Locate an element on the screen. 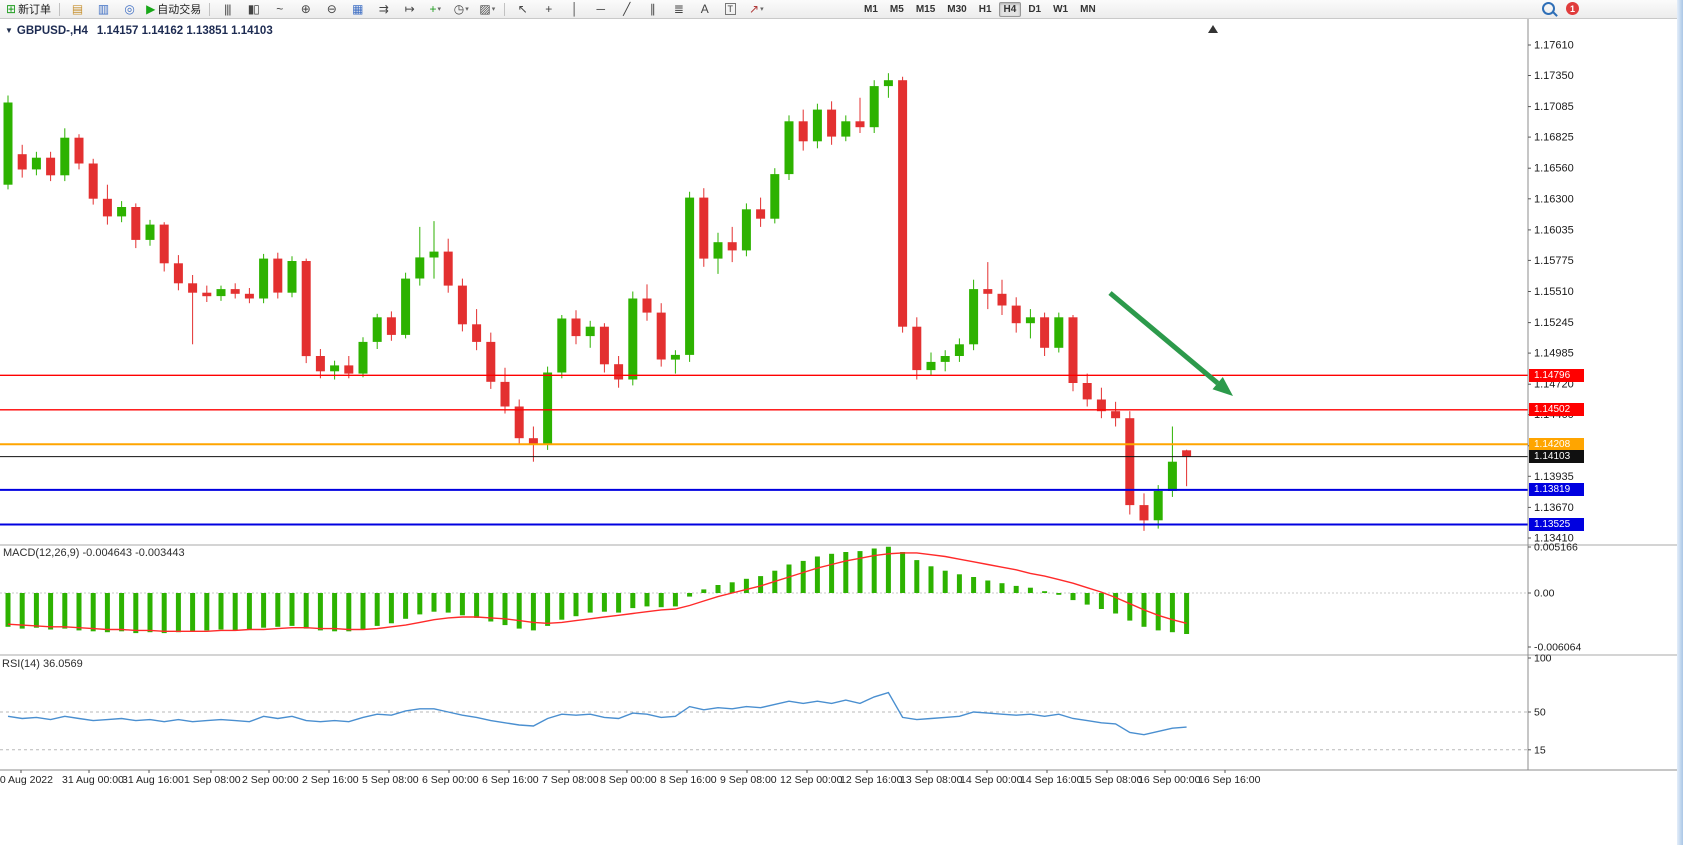 The height and width of the screenshot is (850, 1683). current-price-tag: 1.14103 is located at coordinates (1556, 457).